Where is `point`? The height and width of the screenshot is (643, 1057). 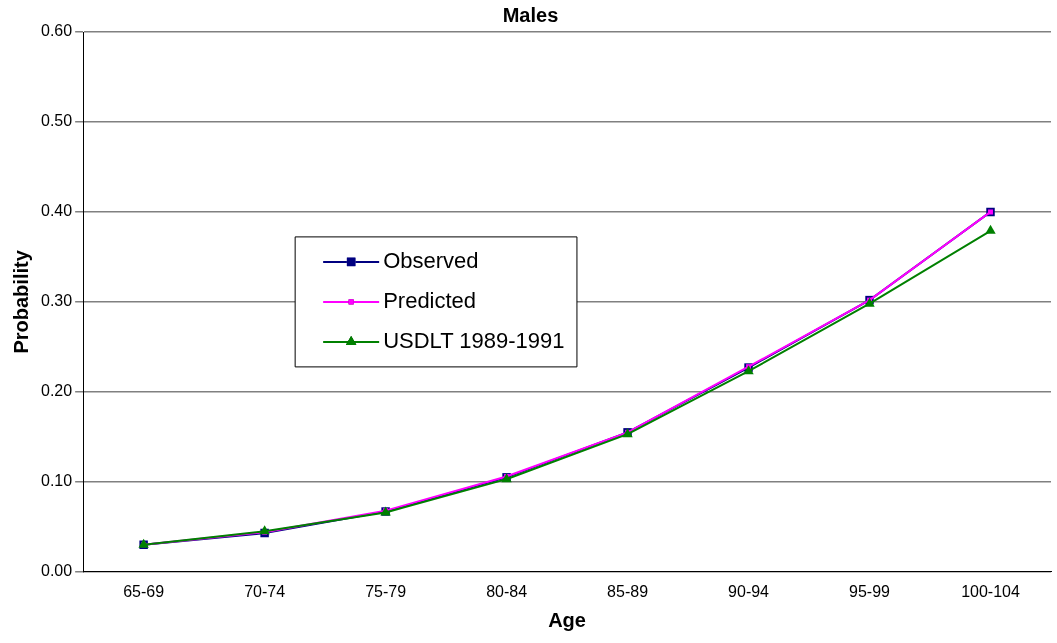
point is located at coordinates (990, 229).